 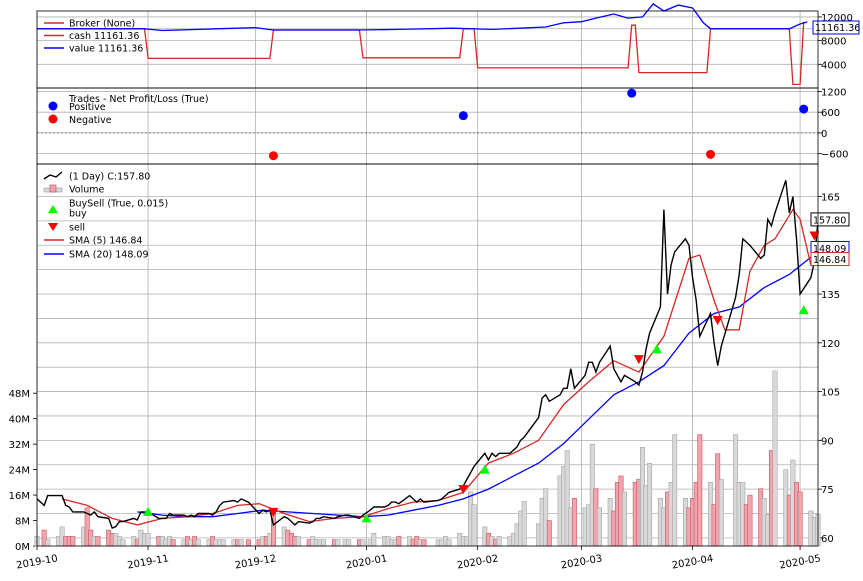 I want to click on price-y-tick-label: 135, so click(x=830, y=295).